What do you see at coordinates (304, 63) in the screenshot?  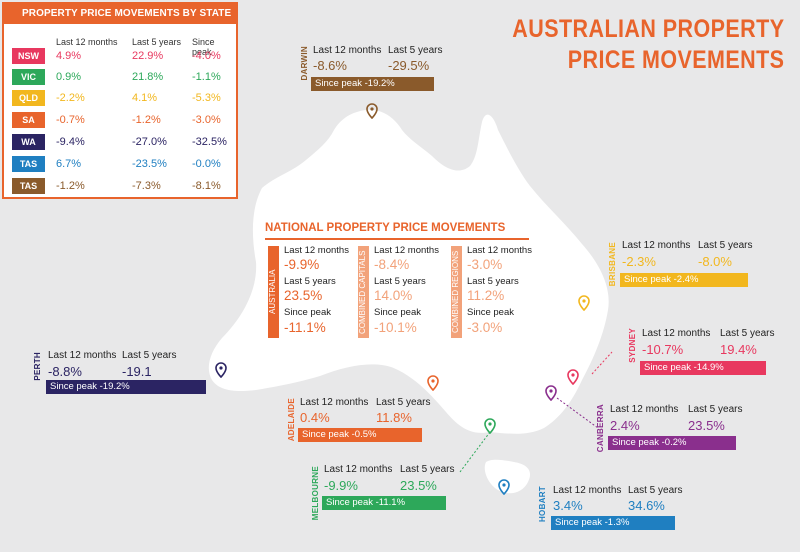 I see `city-name: DARWIN` at bounding box center [304, 63].